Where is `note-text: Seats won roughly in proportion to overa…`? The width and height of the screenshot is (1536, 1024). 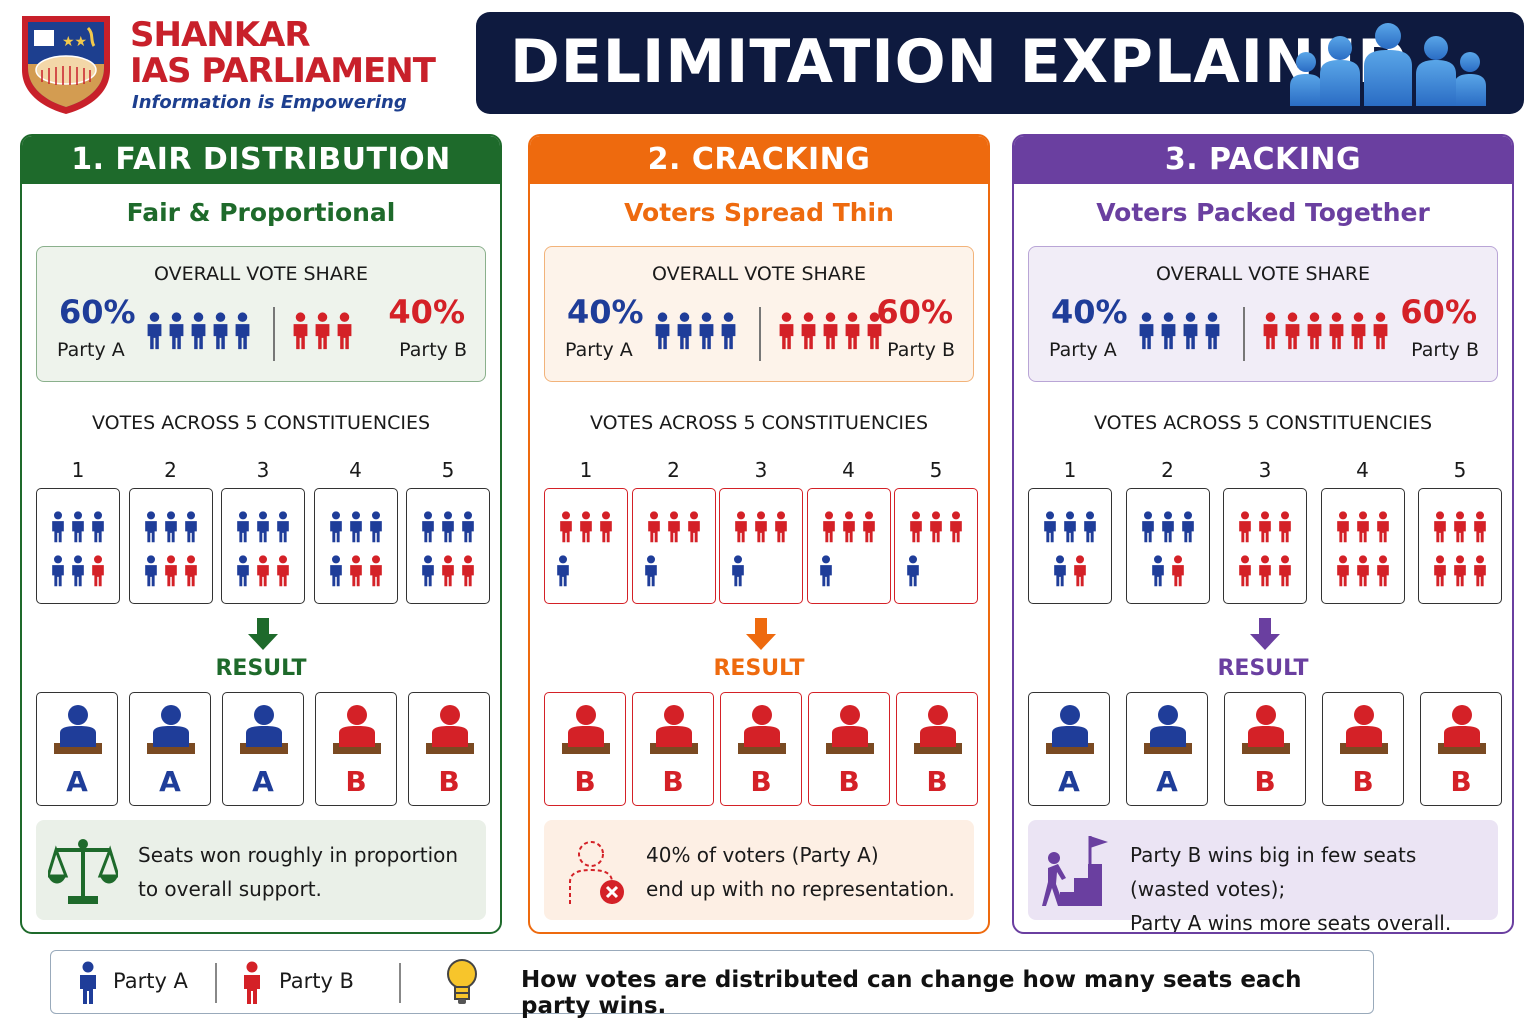 note-text: Seats won roughly in proportion to overa… is located at coordinates (307, 872).